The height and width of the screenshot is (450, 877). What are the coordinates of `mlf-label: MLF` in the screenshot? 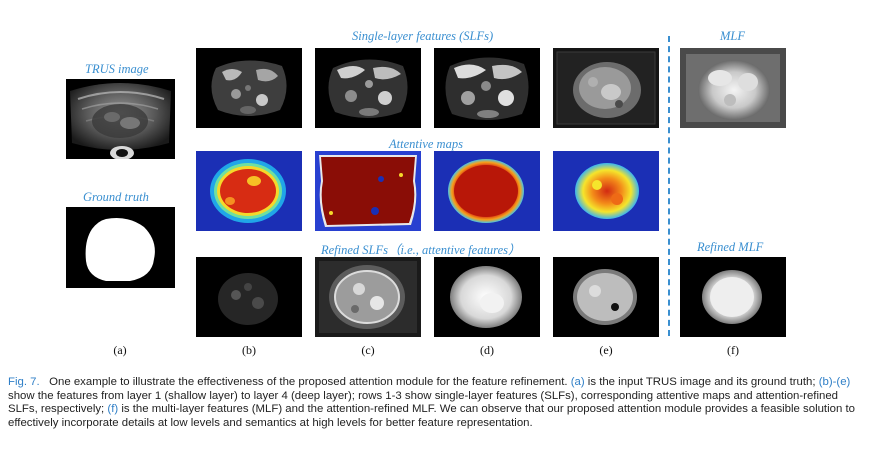 It's located at (732, 36).